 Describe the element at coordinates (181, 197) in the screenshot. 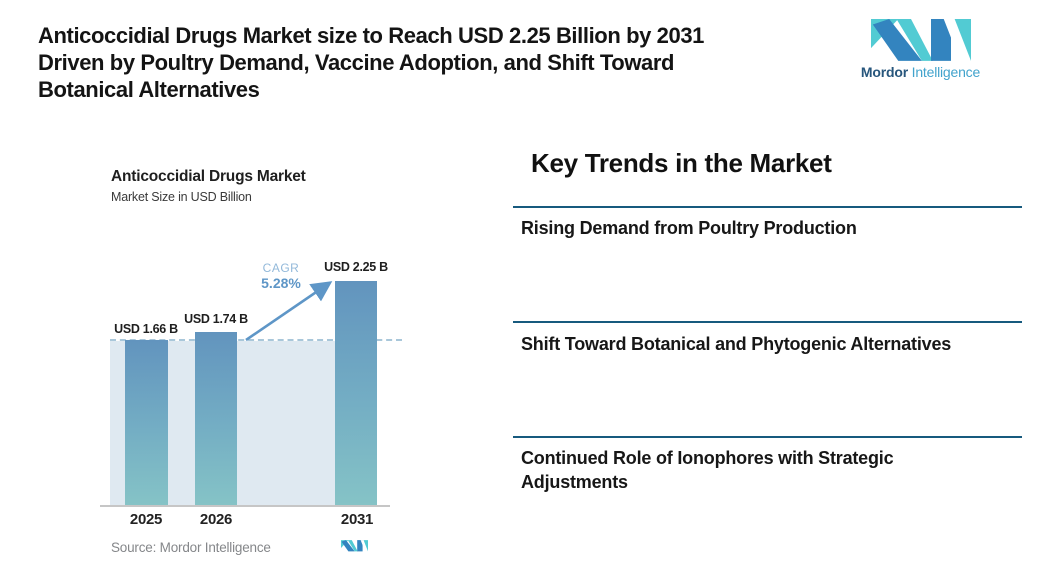

I see `chart-subtitle: Market Size in USD Billion` at that location.